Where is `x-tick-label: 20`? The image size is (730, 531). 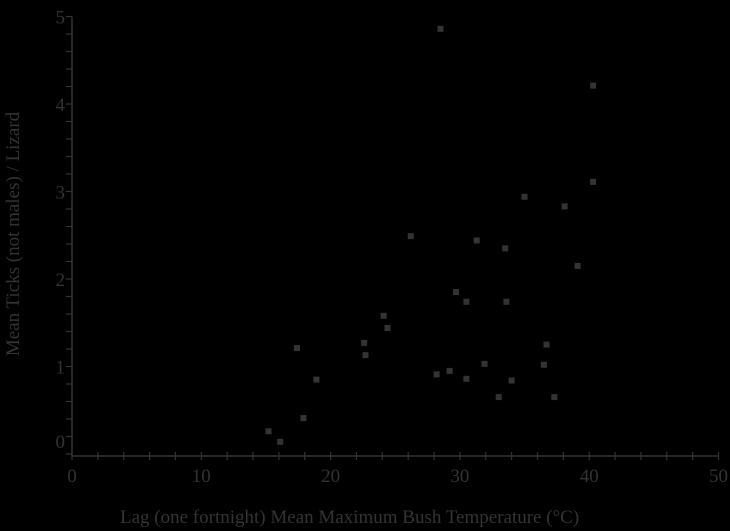 x-tick-label: 20 is located at coordinates (330, 476).